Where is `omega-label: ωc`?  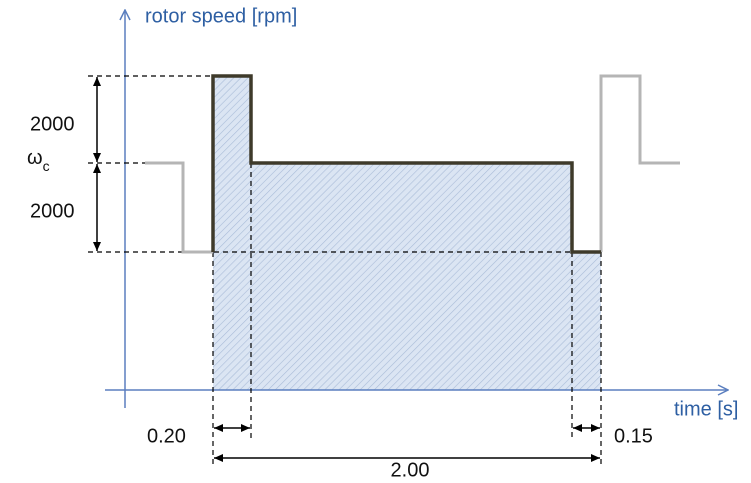 omega-label: ωc is located at coordinates (38, 160).